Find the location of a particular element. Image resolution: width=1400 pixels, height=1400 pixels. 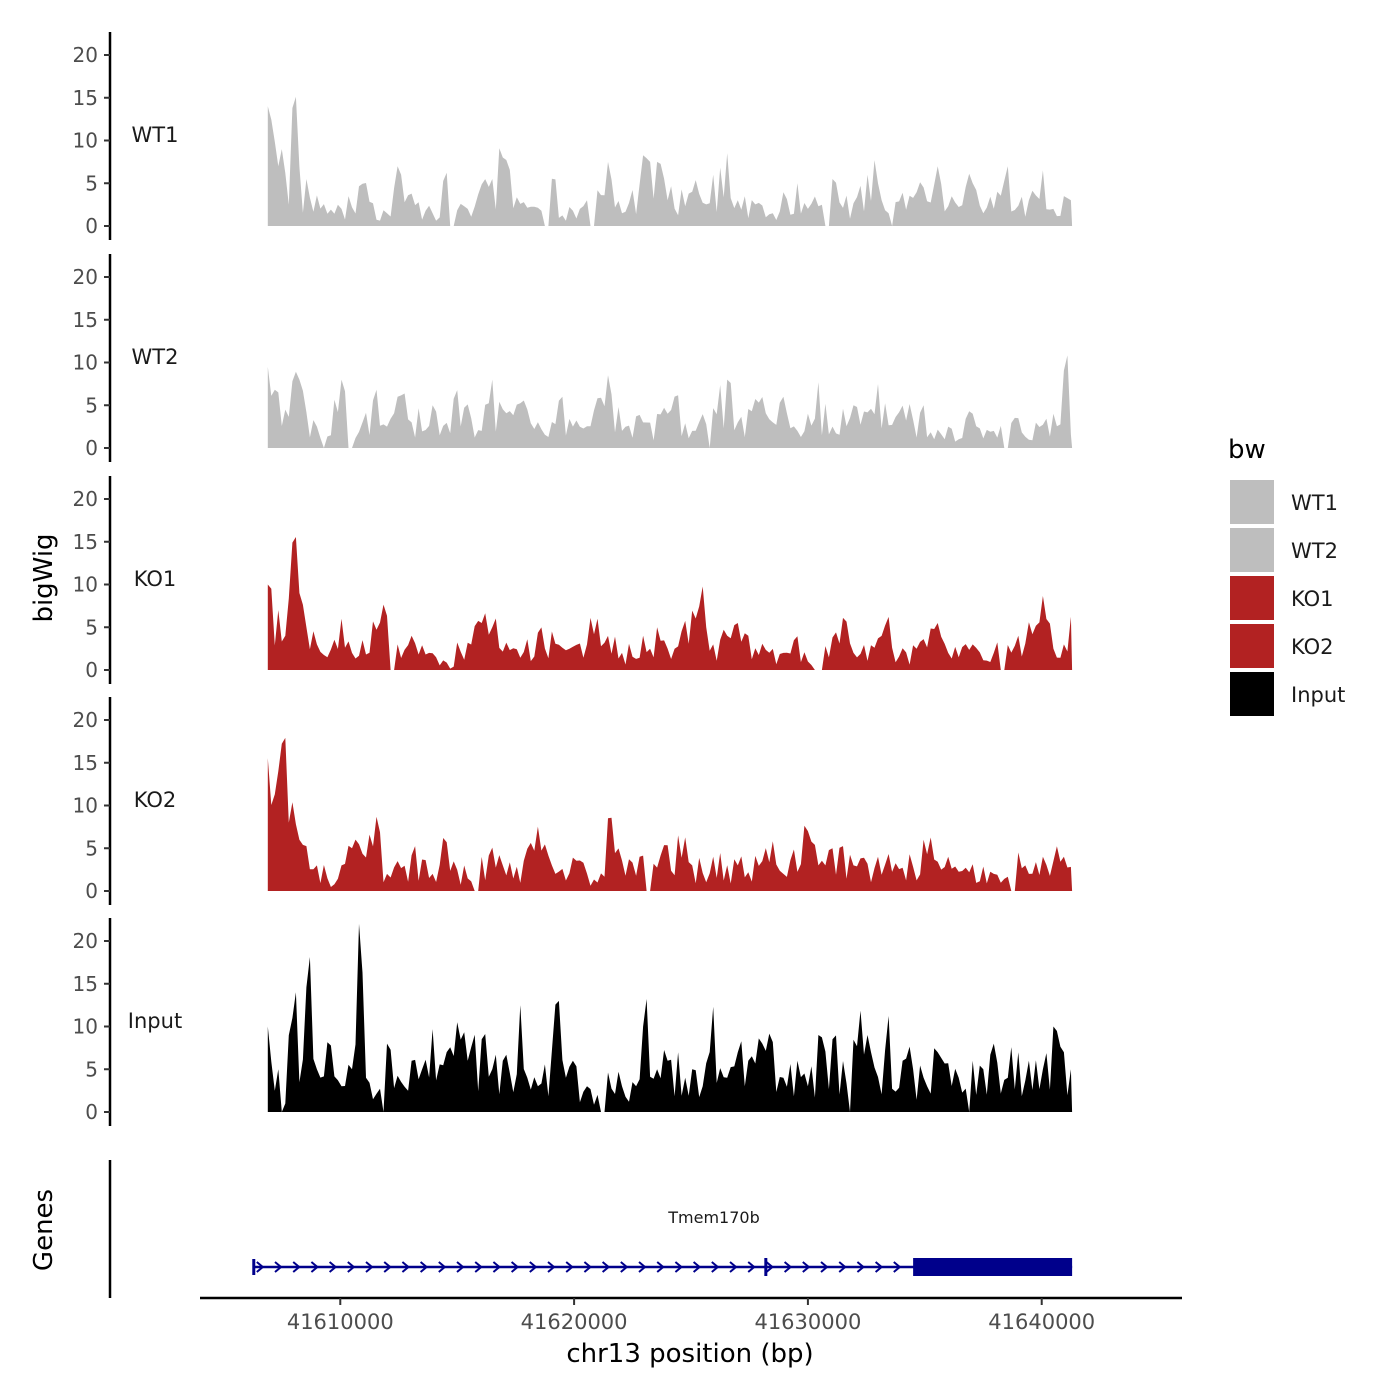

legend-label-ko1: KO1 is located at coordinates (1312, 599).